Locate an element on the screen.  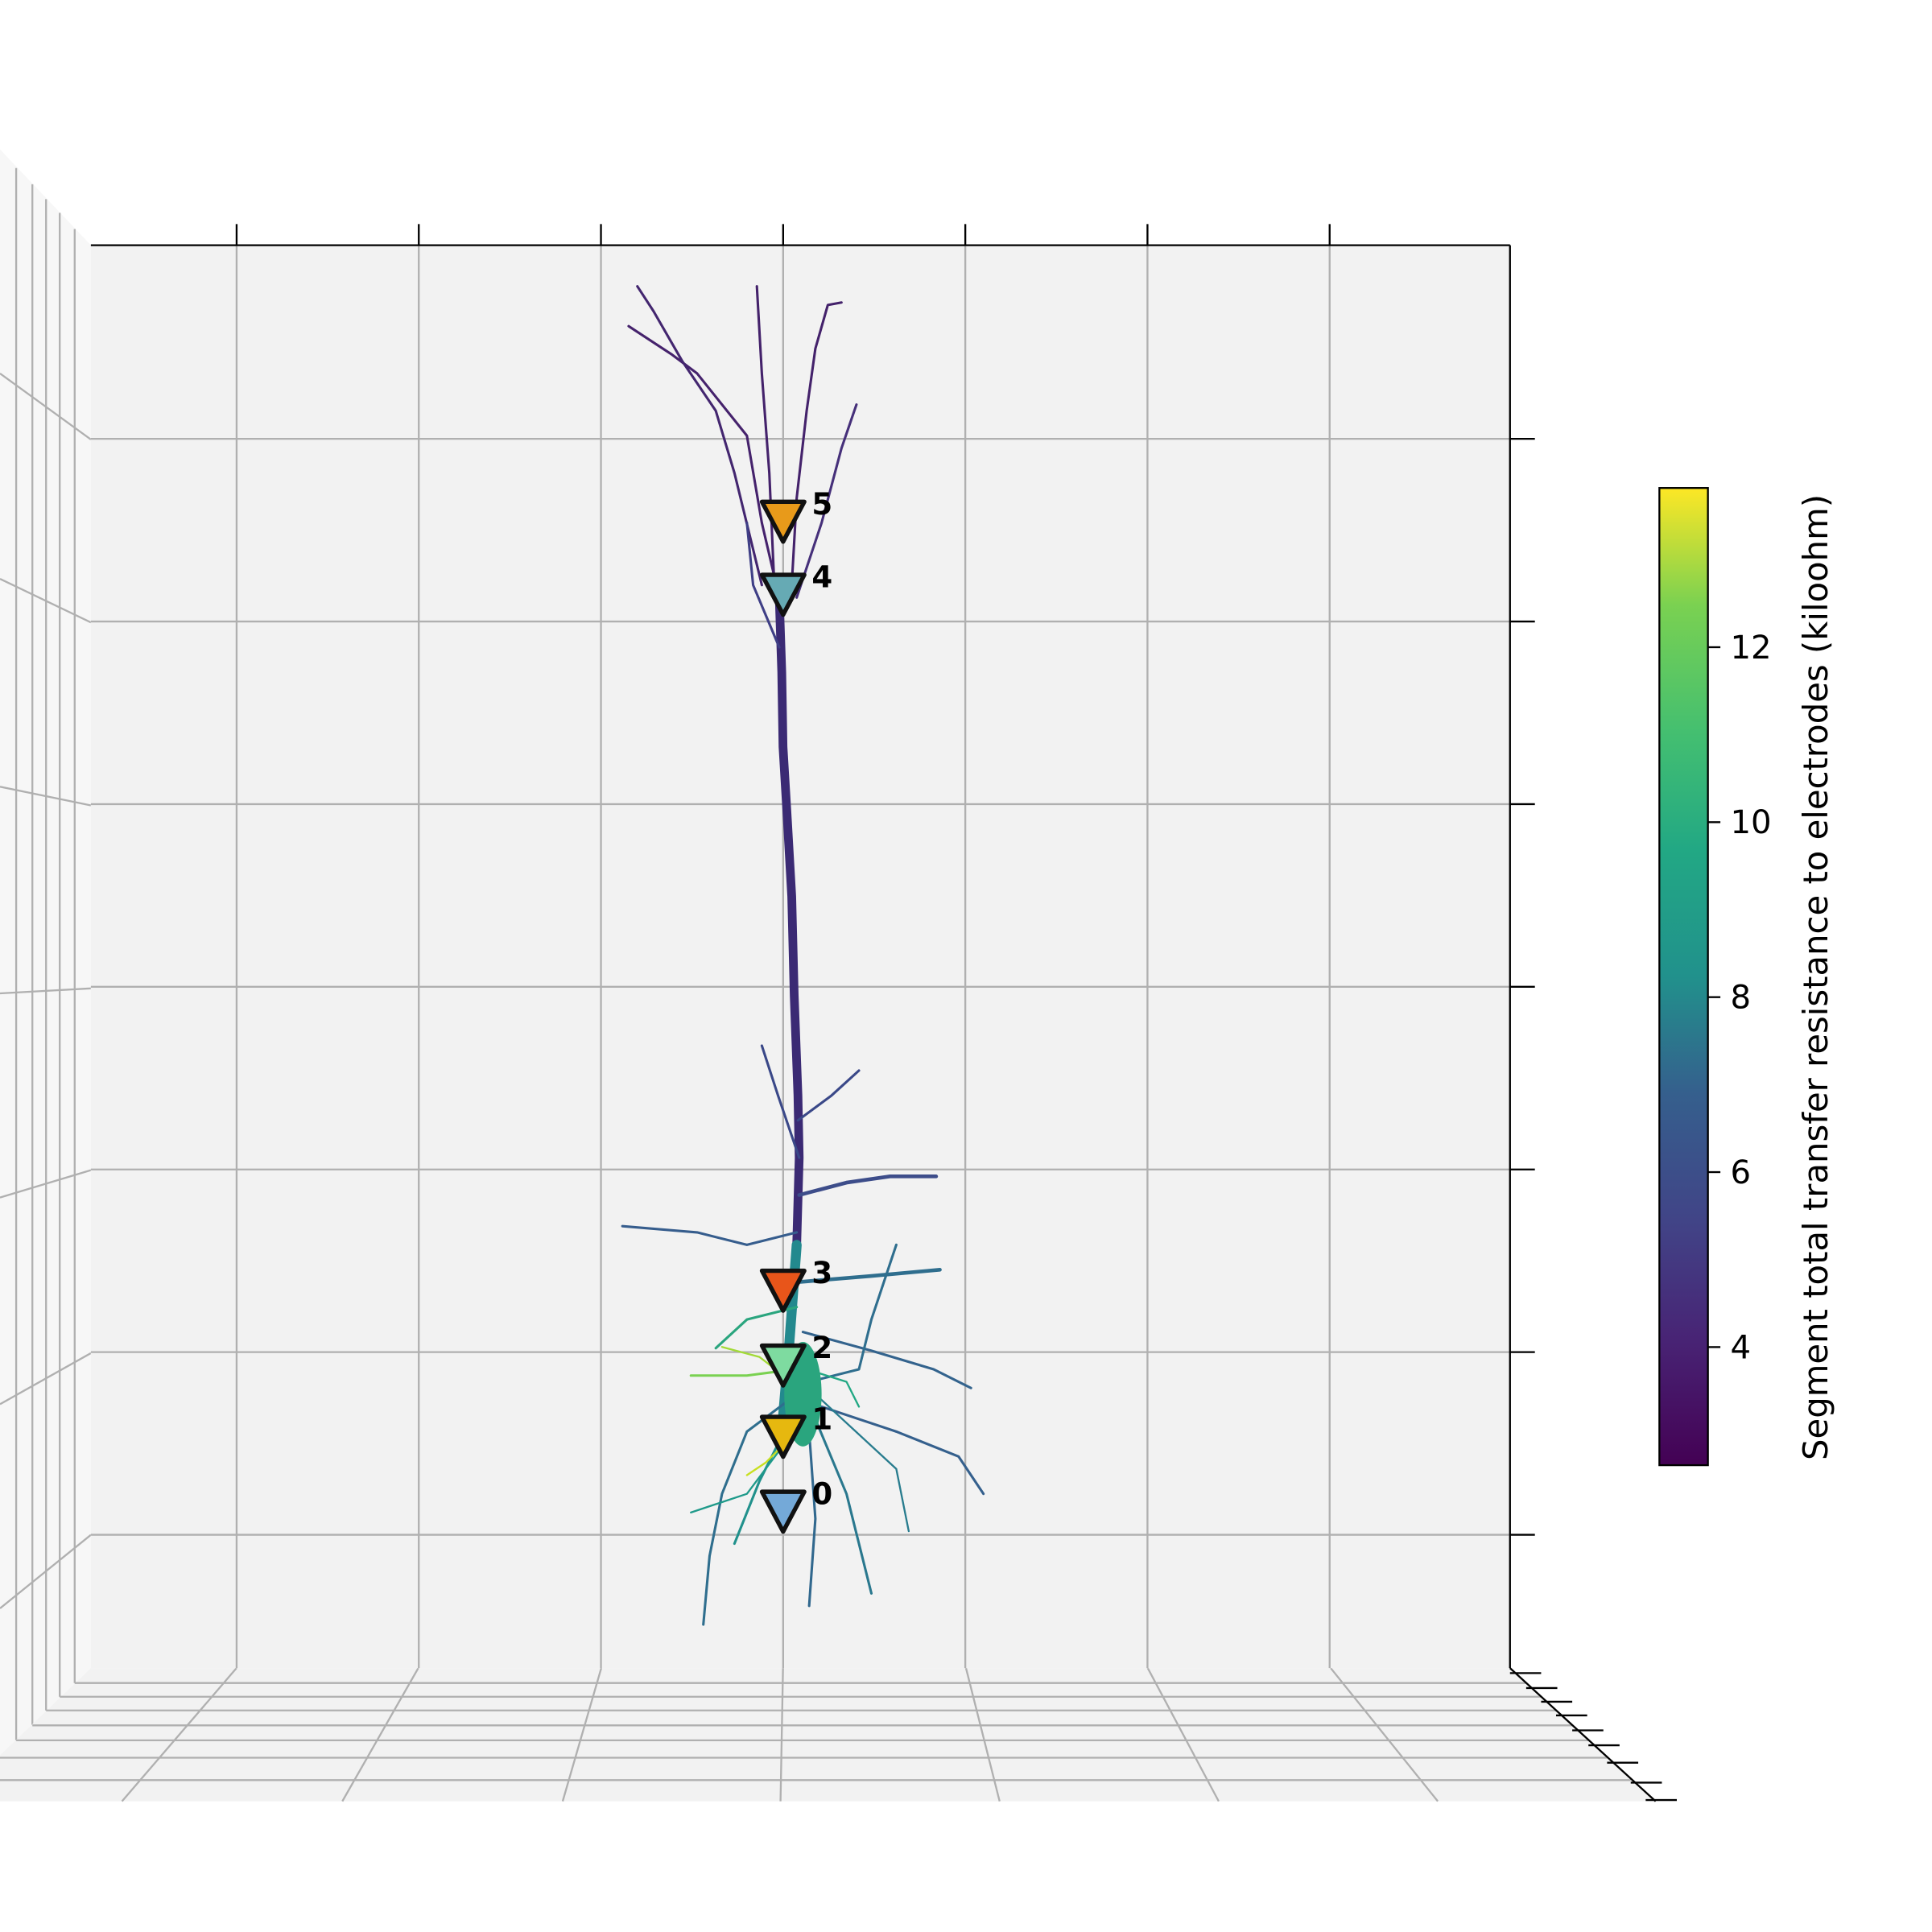
electrodes: 0 1 2 3 4 5 is located at coordinates (795, 1010).